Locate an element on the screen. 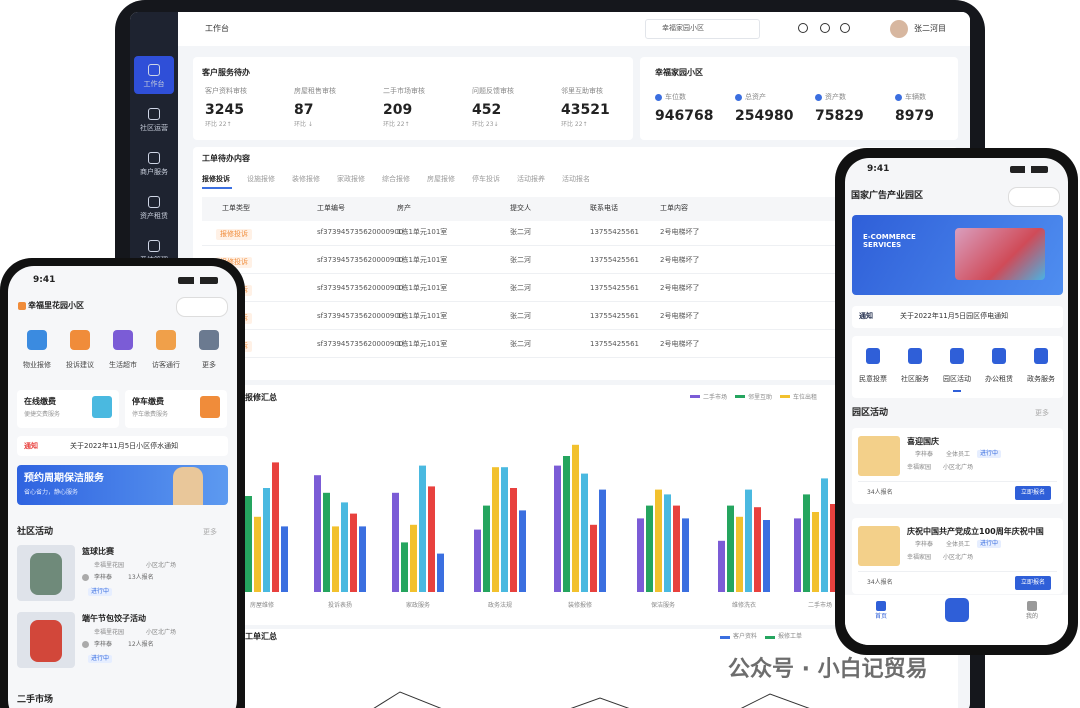 This screenshot has width=1080, height=708. nav-label: 我的 is located at coordinates (1031, 616).